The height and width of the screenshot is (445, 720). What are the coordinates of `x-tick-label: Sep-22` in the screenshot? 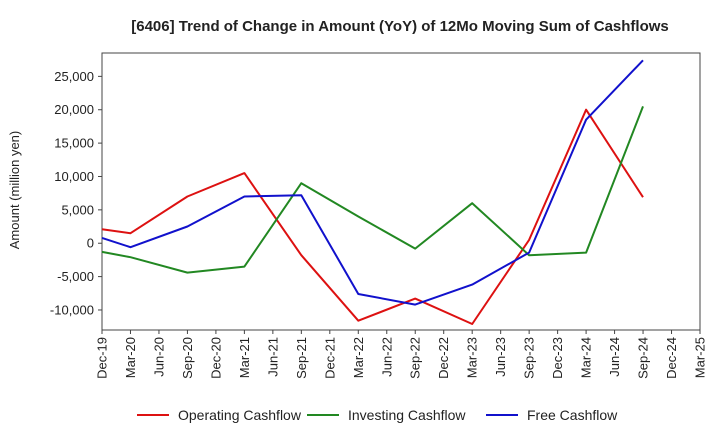 It's located at (415, 358).